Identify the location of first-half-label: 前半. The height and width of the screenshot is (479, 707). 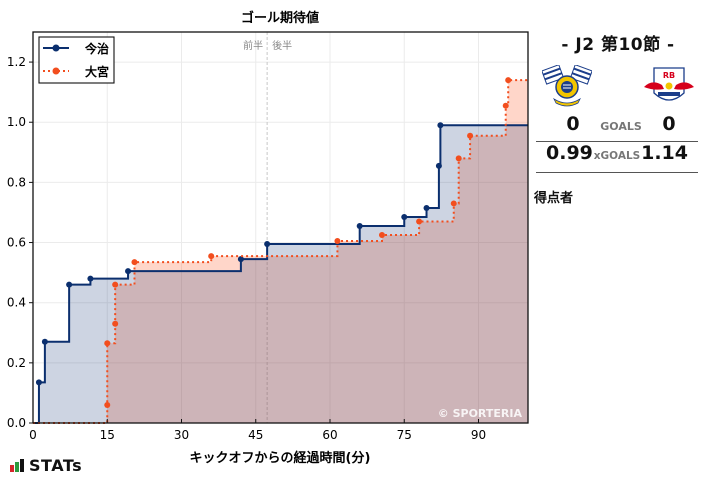
(253, 45).